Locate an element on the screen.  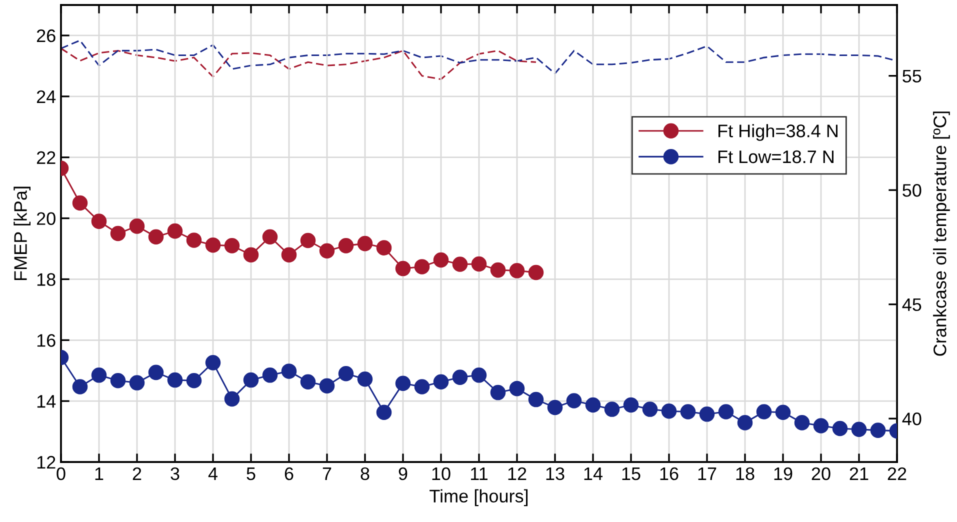
y2-tick-label: 45 is located at coordinates (912, 305).